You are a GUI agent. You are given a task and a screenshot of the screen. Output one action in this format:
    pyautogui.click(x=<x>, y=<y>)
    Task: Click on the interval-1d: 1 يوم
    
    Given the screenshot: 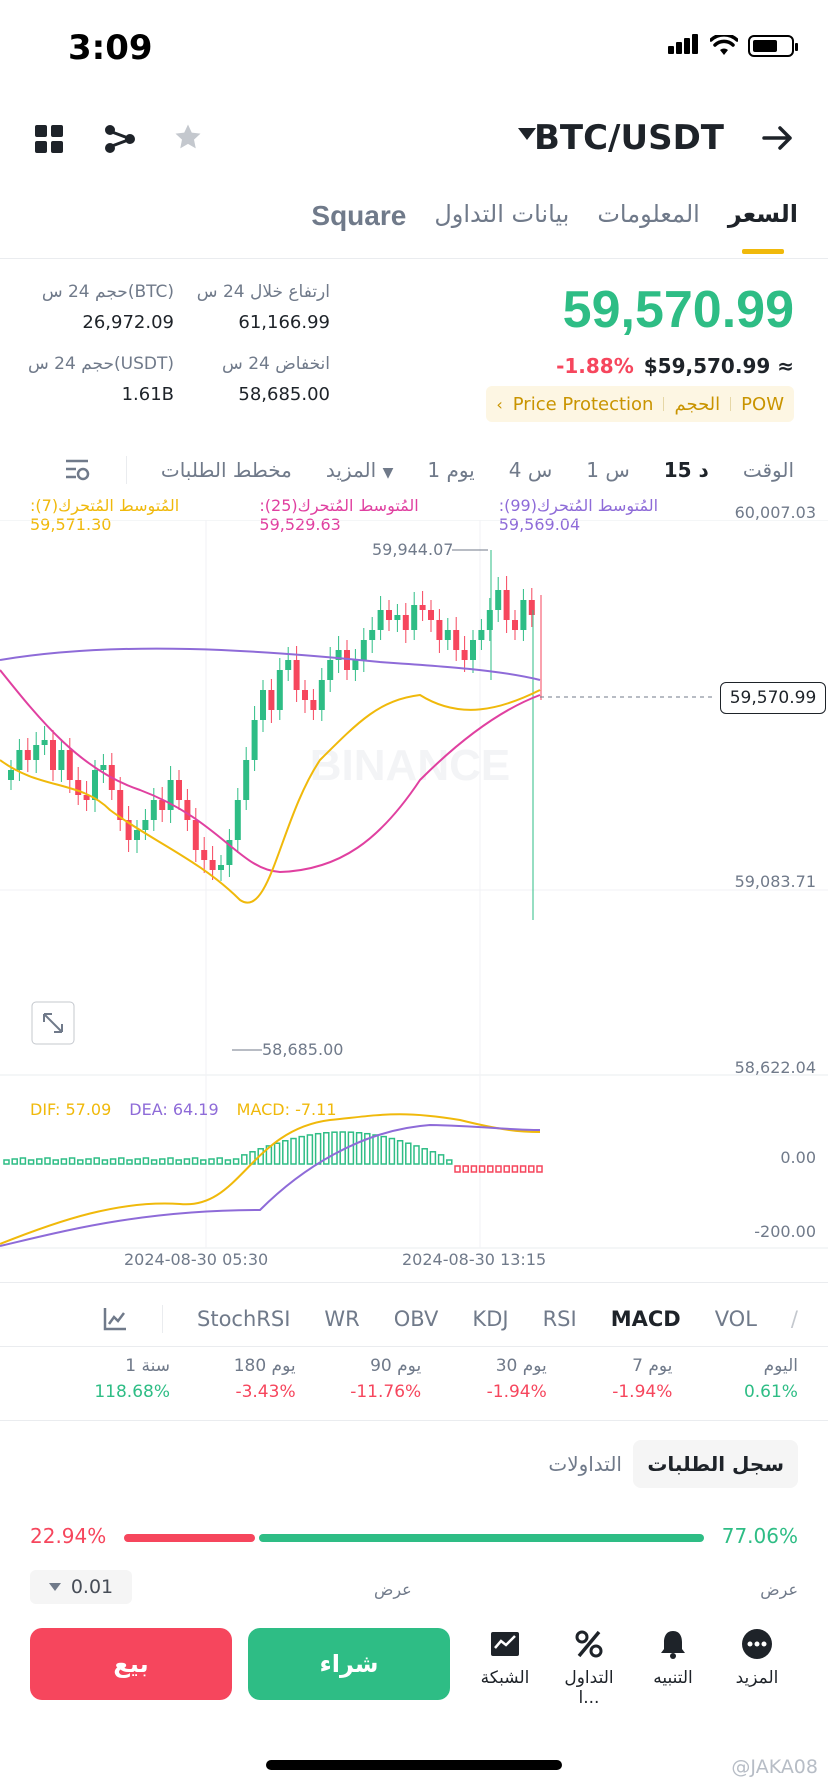 What is the action you would take?
    pyautogui.click(x=451, y=470)
    